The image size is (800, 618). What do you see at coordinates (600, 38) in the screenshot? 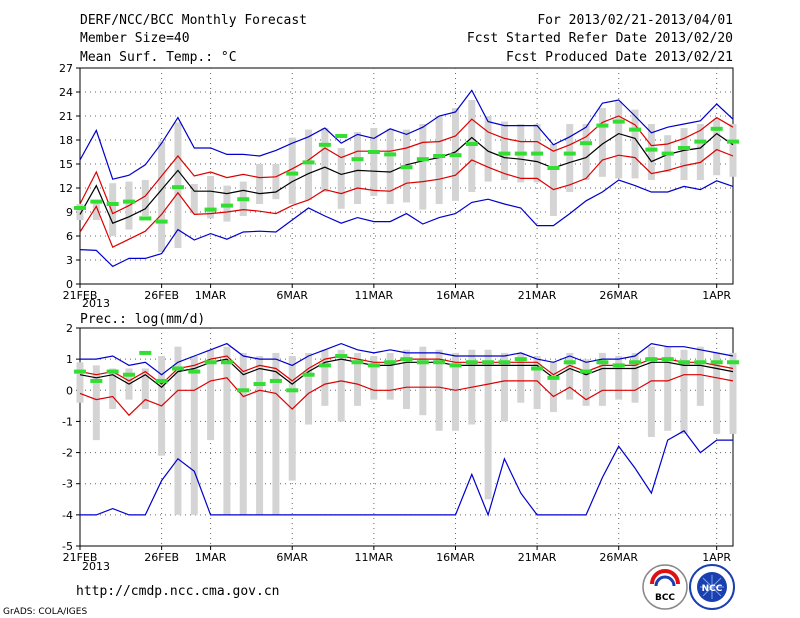
I see `started-date: Fcst Started Refer Date 2013/02/20` at bounding box center [600, 38].